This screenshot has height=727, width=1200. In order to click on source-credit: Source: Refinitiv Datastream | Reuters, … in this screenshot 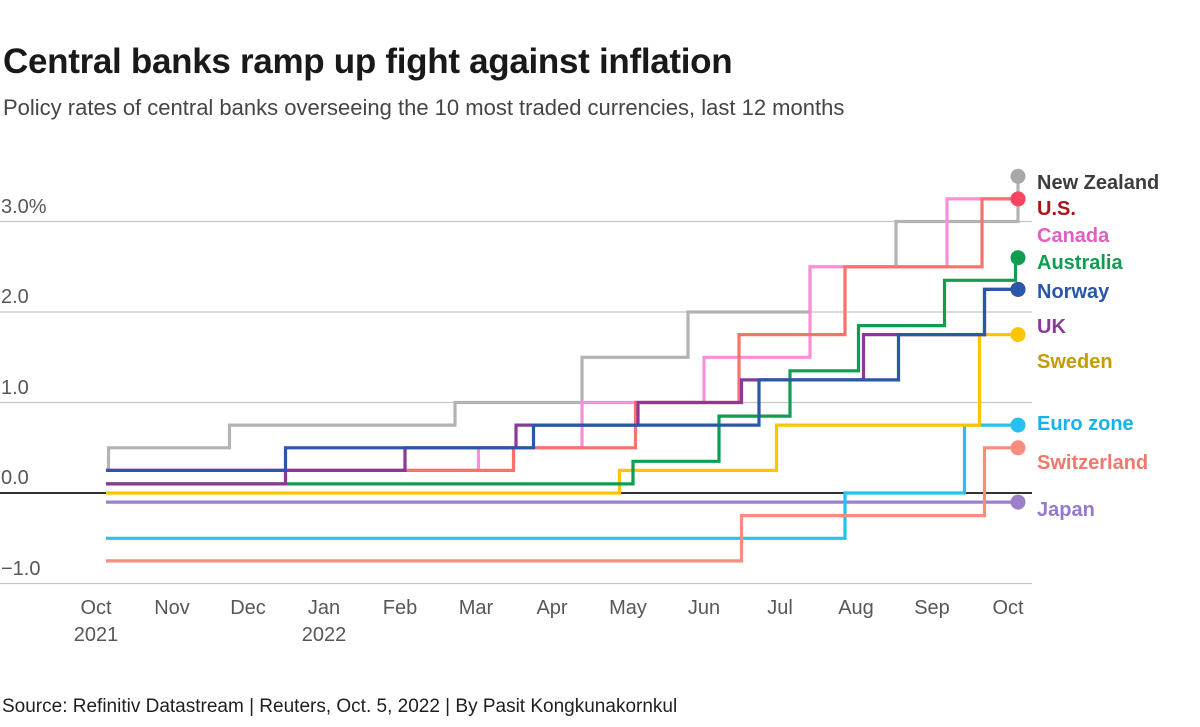, I will do `click(340, 706)`.